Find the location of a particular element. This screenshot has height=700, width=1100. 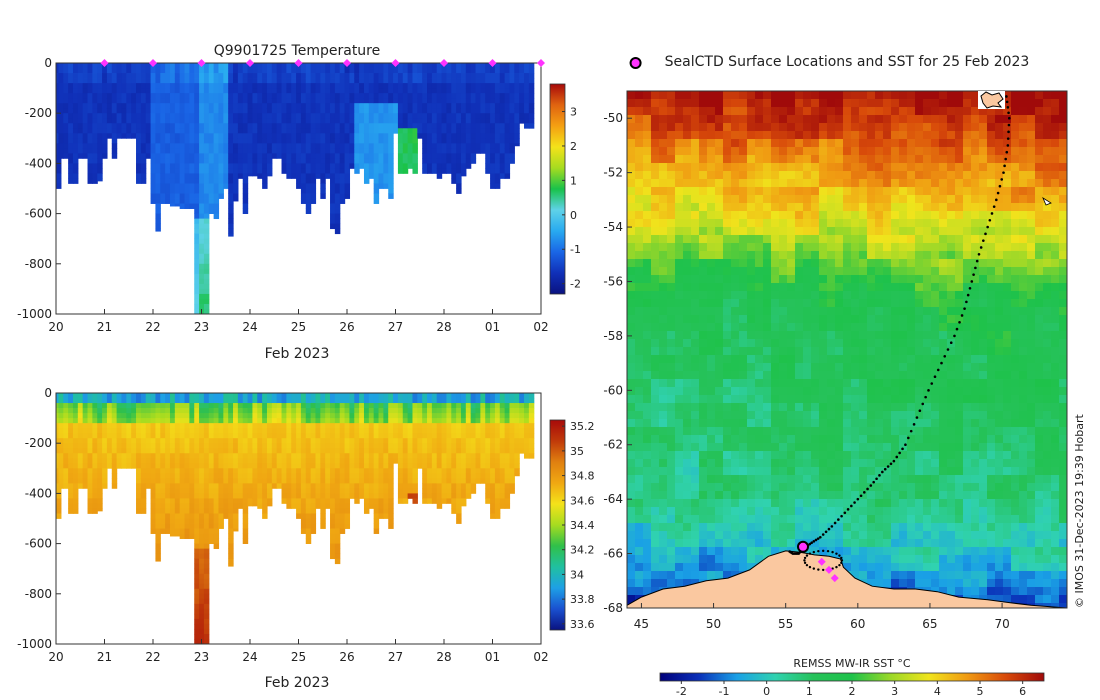

x-tick-label: 20 is located at coordinates (55, 657).